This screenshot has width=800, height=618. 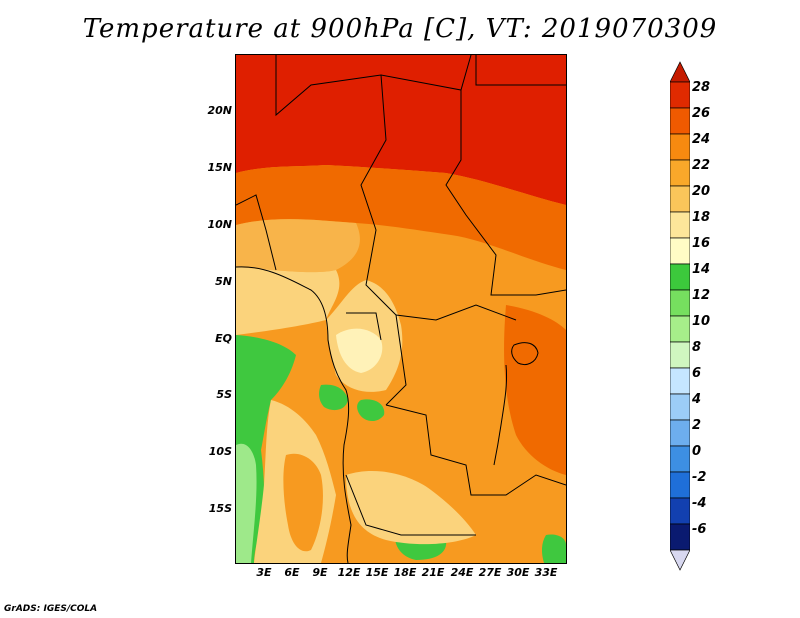 What do you see at coordinates (680, 560) in the screenshot?
I see `colorbar-bottom-arrow` at bounding box center [680, 560].